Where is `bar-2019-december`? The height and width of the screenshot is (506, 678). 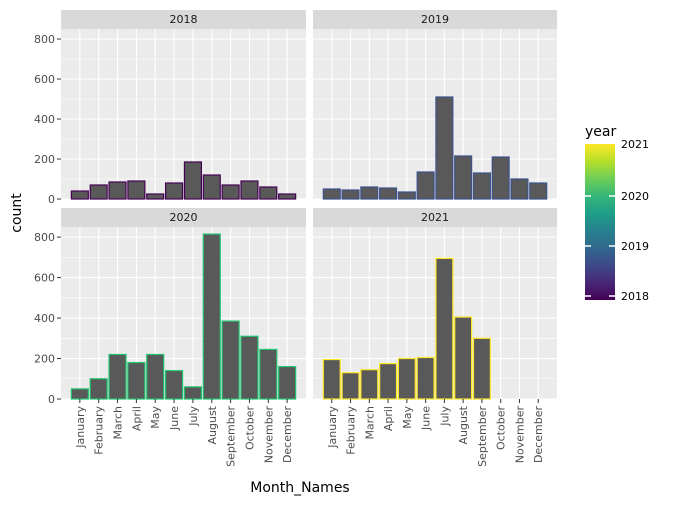
bar-2019-december is located at coordinates (538, 191).